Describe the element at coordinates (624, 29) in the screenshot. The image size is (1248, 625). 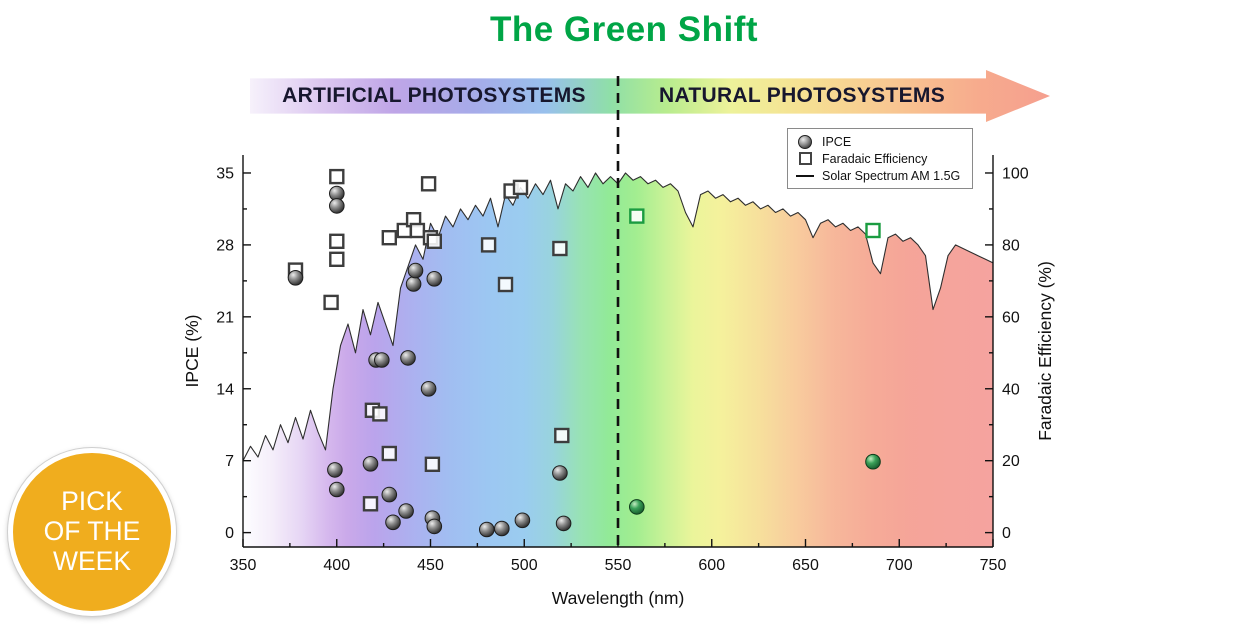
I see `page-title: The Green Shift` at that location.